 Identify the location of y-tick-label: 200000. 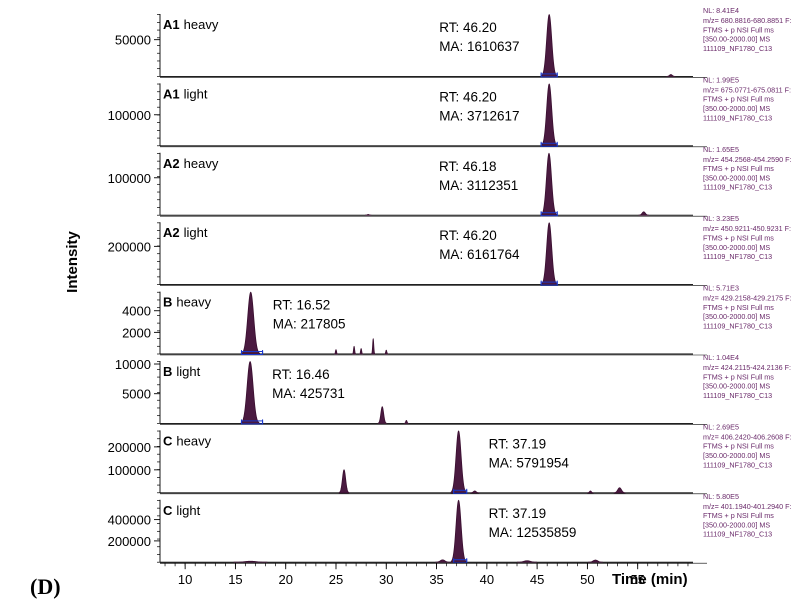
(129, 447).